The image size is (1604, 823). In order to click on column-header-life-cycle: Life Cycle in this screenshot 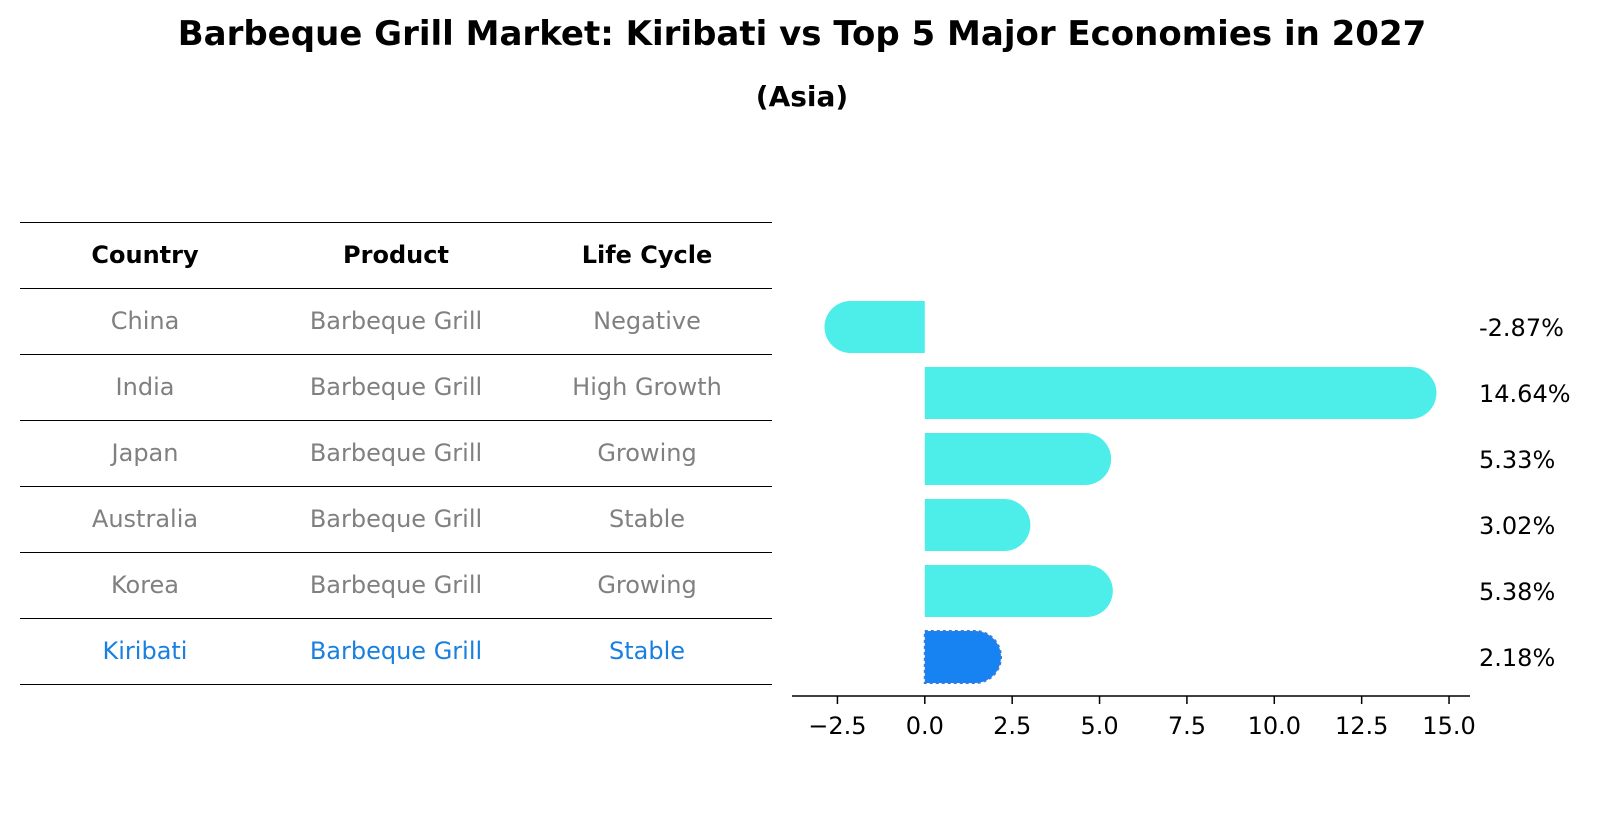, I will do `click(647, 255)`.